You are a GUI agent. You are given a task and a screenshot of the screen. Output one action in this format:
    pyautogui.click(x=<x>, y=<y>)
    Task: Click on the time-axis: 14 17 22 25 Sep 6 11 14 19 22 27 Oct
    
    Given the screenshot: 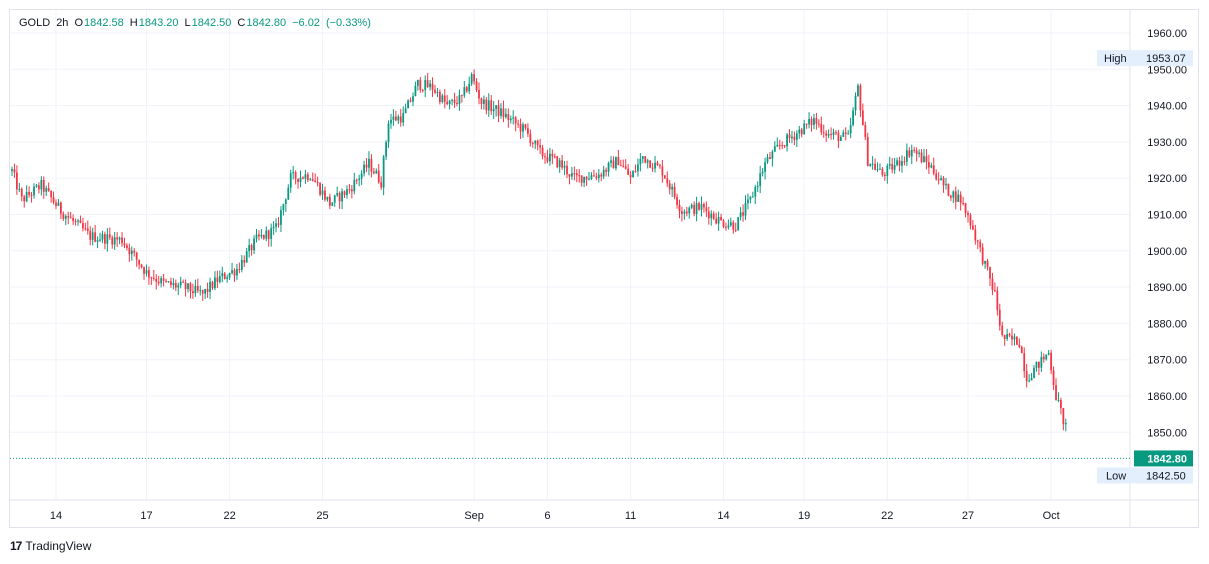 What is the action you would take?
    pyautogui.click(x=555, y=516)
    